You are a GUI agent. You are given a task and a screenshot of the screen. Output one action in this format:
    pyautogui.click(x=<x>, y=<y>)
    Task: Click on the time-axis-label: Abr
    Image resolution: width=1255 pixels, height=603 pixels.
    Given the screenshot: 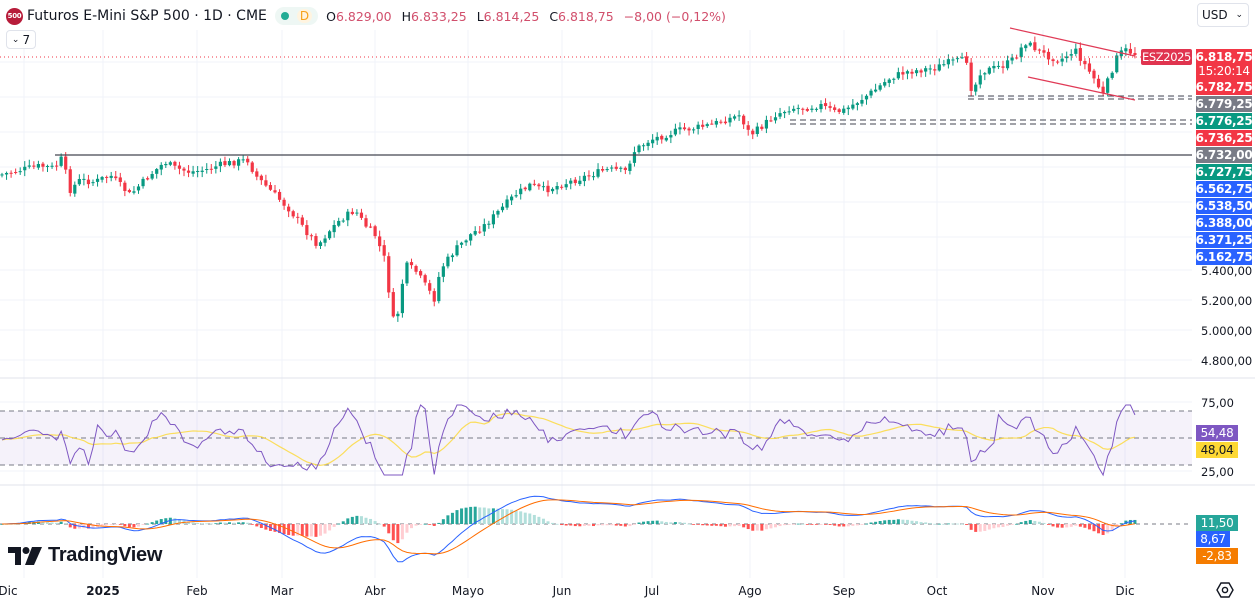 What is the action you would take?
    pyautogui.click(x=375, y=591)
    